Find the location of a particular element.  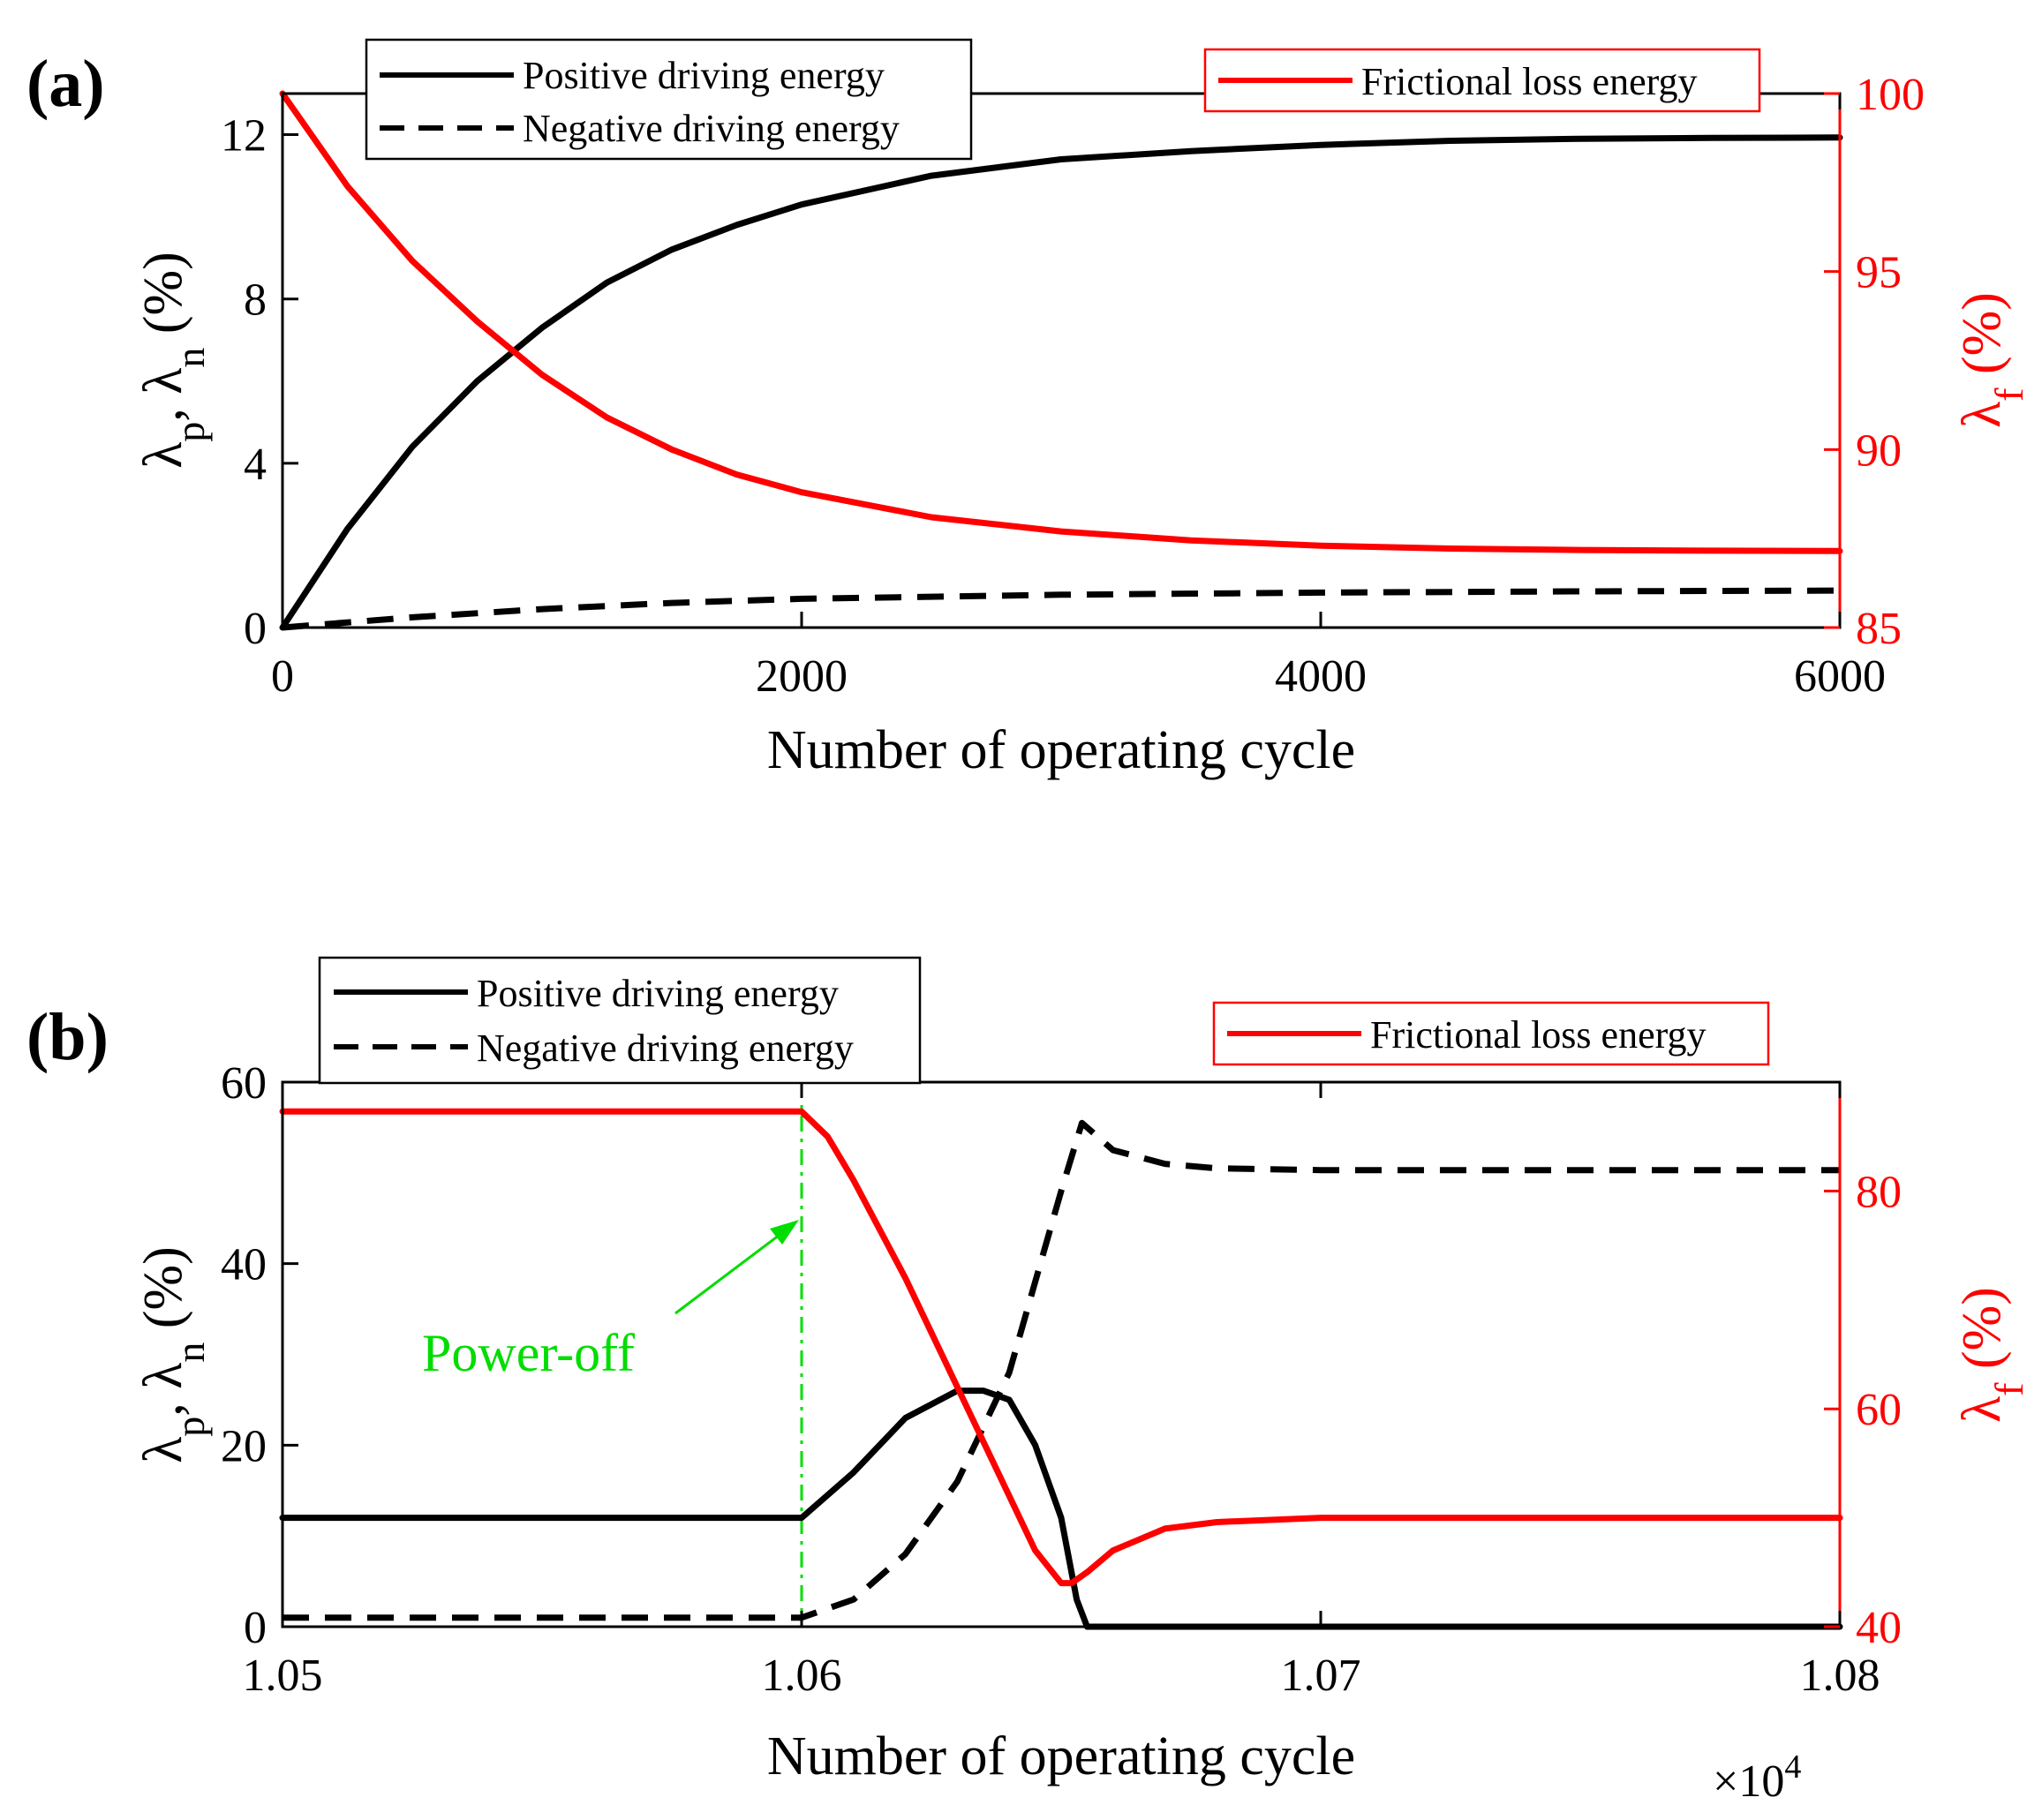

panel-b-right-ticks: 40 60 80 is located at coordinates (1863, 1410).